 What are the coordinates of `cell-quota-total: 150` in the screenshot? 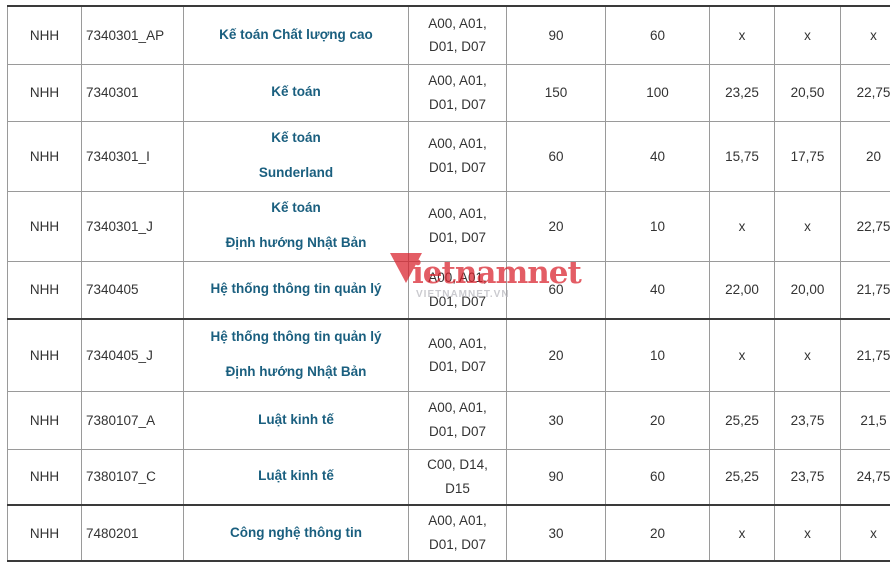 It's located at (556, 92).